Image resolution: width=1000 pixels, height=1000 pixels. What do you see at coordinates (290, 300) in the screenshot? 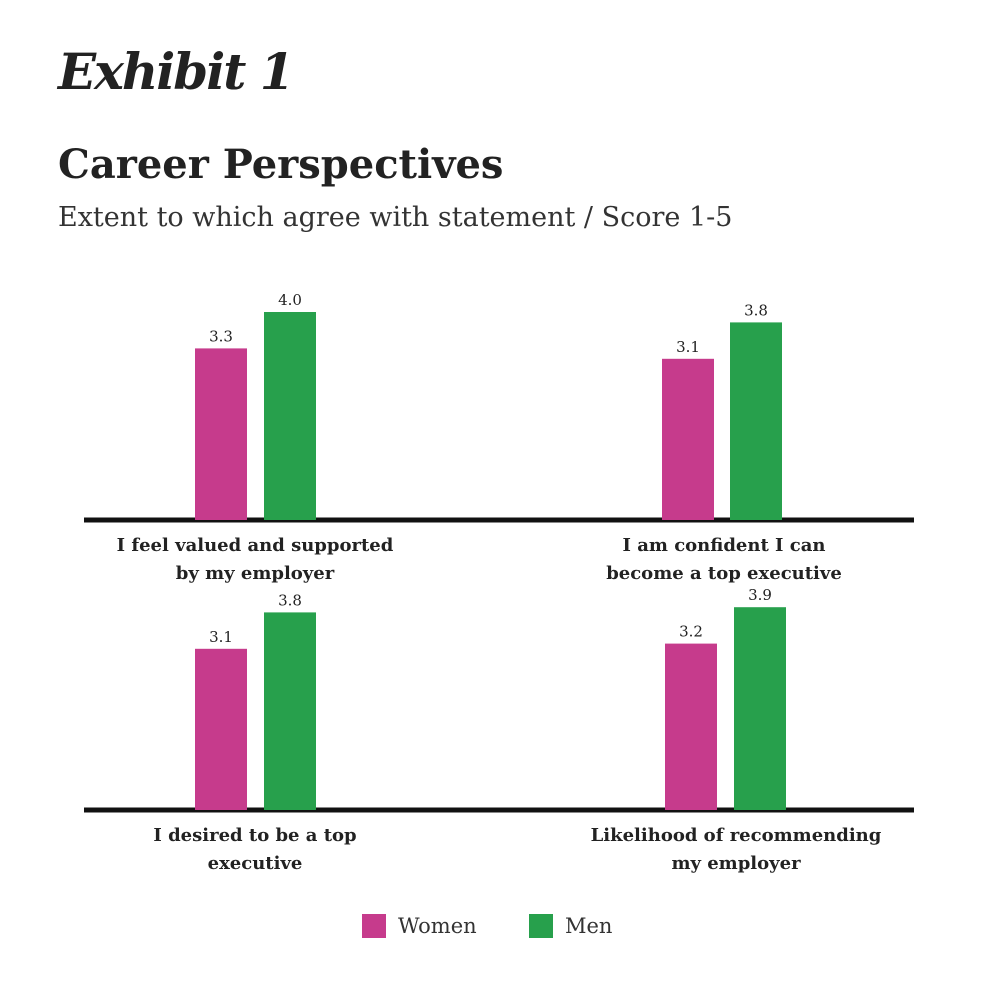
I see `data-label-men: 4.0` at bounding box center [290, 300].